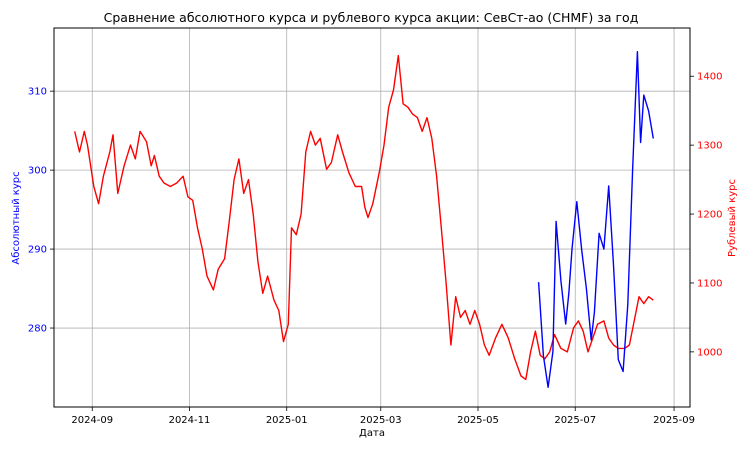 The width and height of the screenshot is (750, 450). Describe the element at coordinates (709, 146) in the screenshot. I see `y-right-tick-label: 1300` at that location.